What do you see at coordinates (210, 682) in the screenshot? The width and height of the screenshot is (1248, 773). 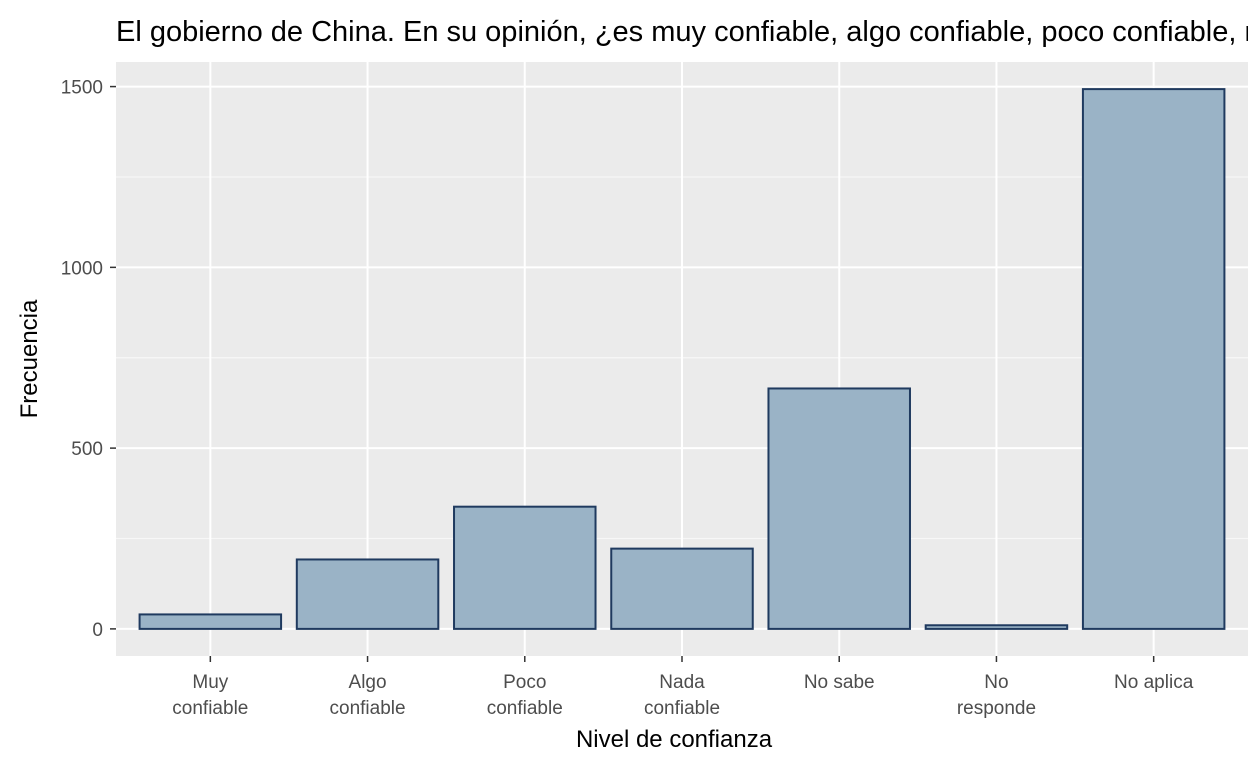 I see `x-tick-label-line: Muy` at bounding box center [210, 682].